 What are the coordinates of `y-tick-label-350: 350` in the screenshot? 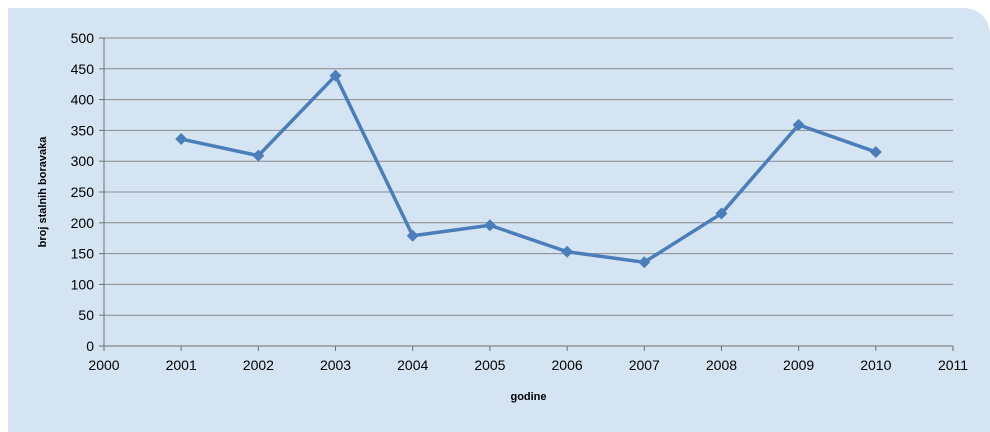 It's located at (83, 130).